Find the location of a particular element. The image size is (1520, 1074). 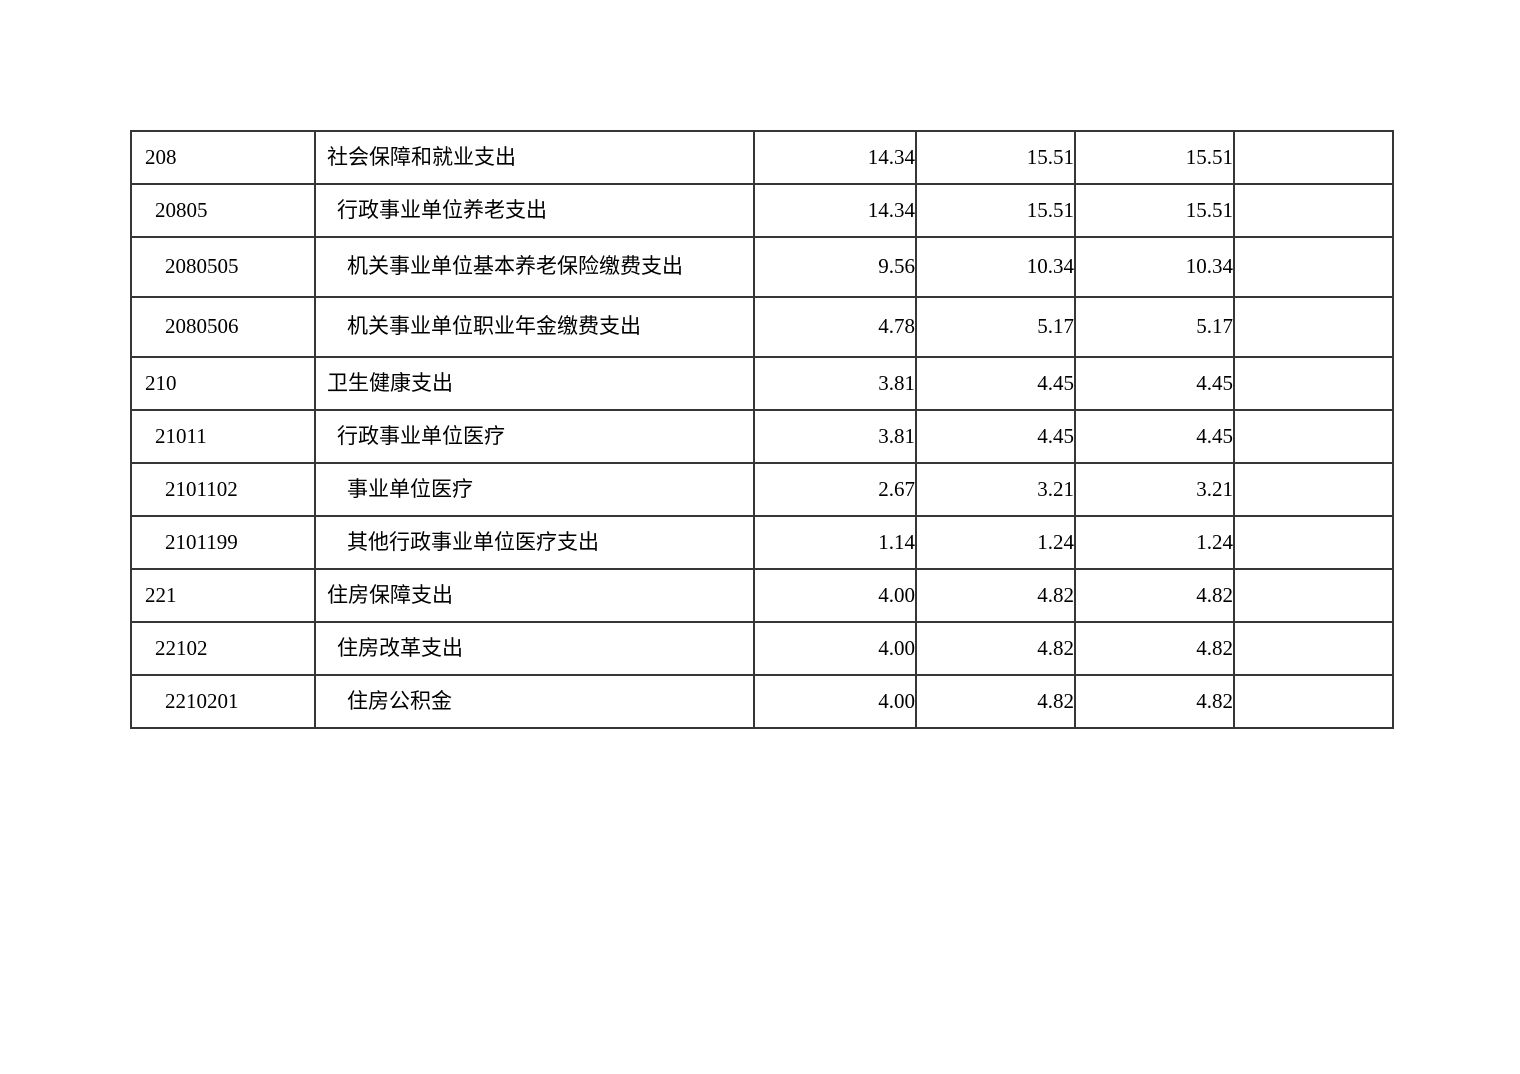

table-row: 208 社会保障和就业支出 14.34 15.51 15.51 is located at coordinates (762, 157).